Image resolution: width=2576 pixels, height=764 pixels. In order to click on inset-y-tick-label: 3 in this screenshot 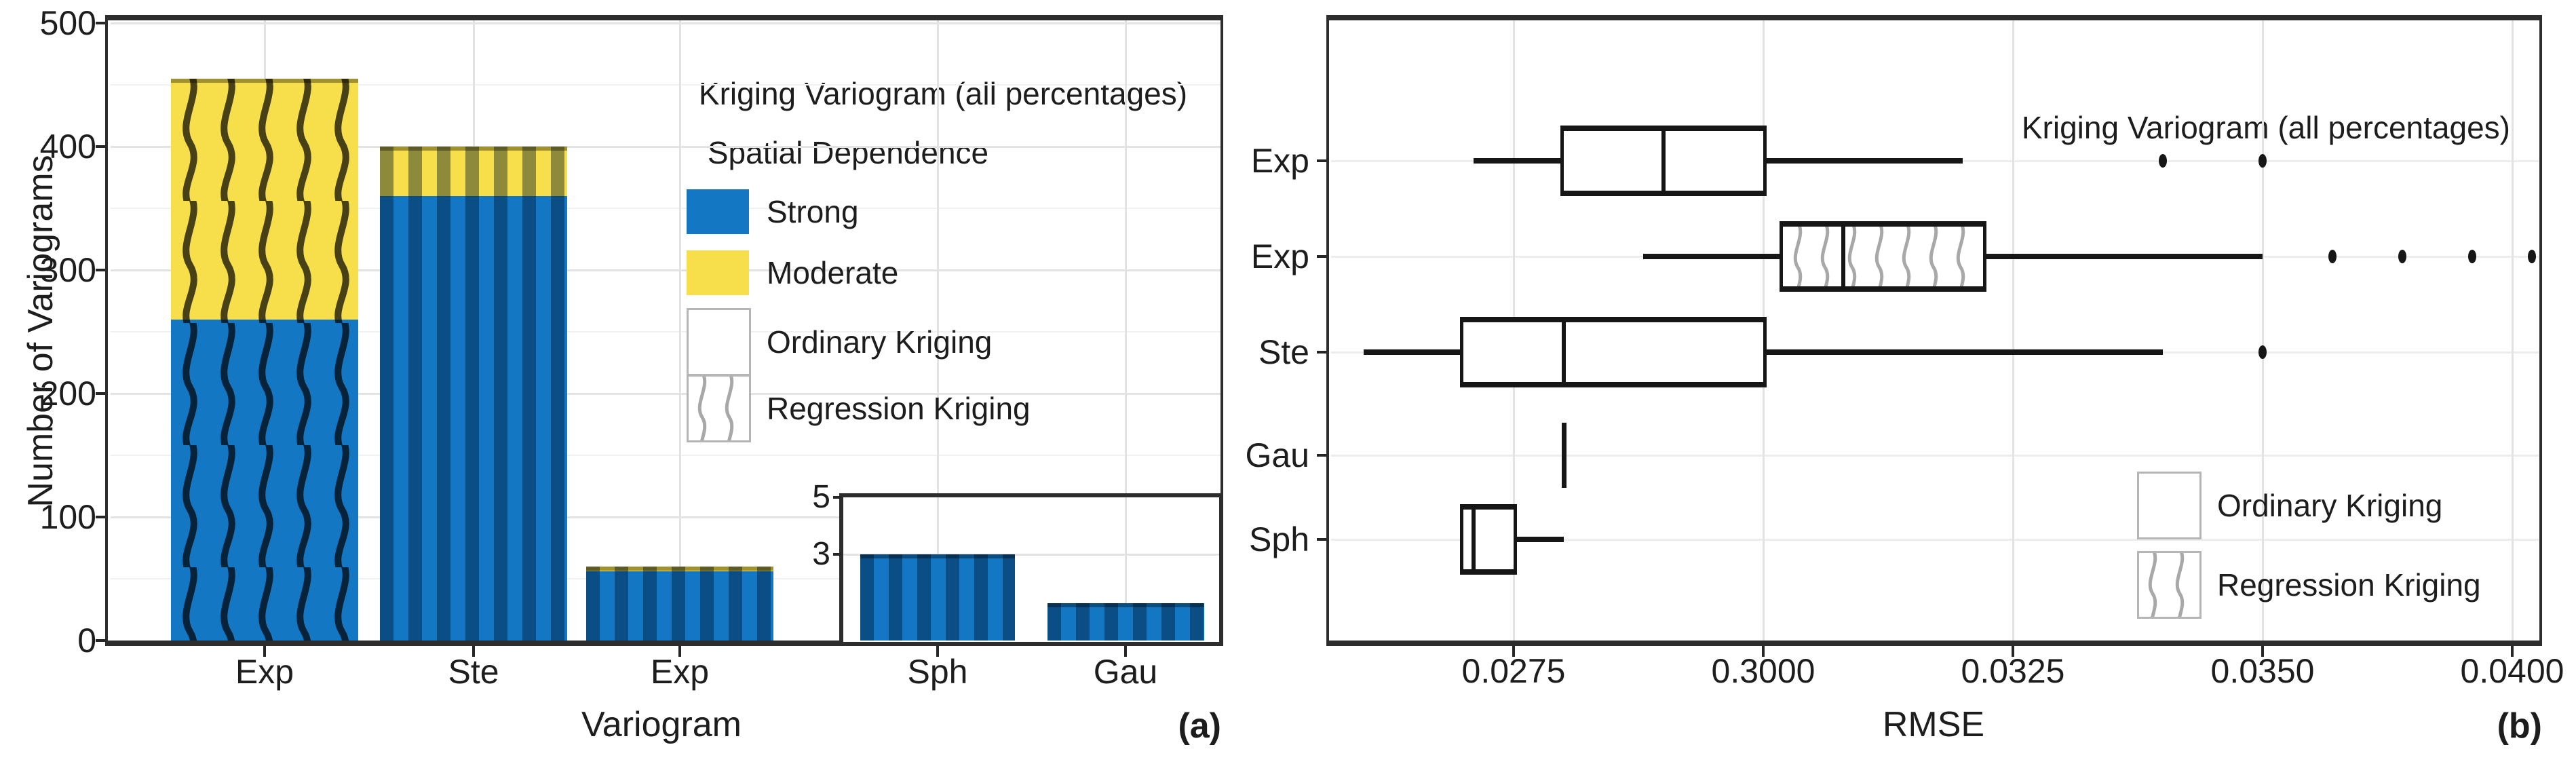, I will do `click(821, 554)`.